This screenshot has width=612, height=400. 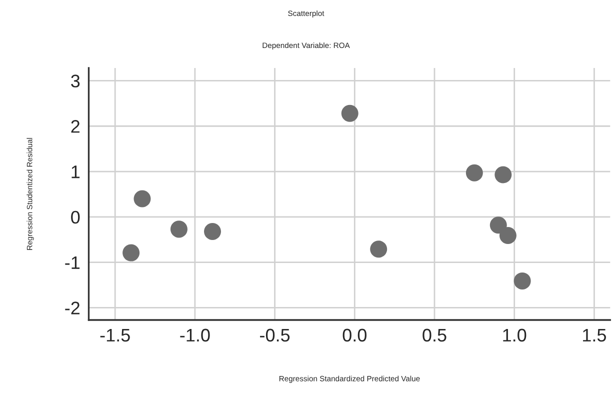 What do you see at coordinates (75, 81) in the screenshot?
I see `y-tick-label: 3` at bounding box center [75, 81].